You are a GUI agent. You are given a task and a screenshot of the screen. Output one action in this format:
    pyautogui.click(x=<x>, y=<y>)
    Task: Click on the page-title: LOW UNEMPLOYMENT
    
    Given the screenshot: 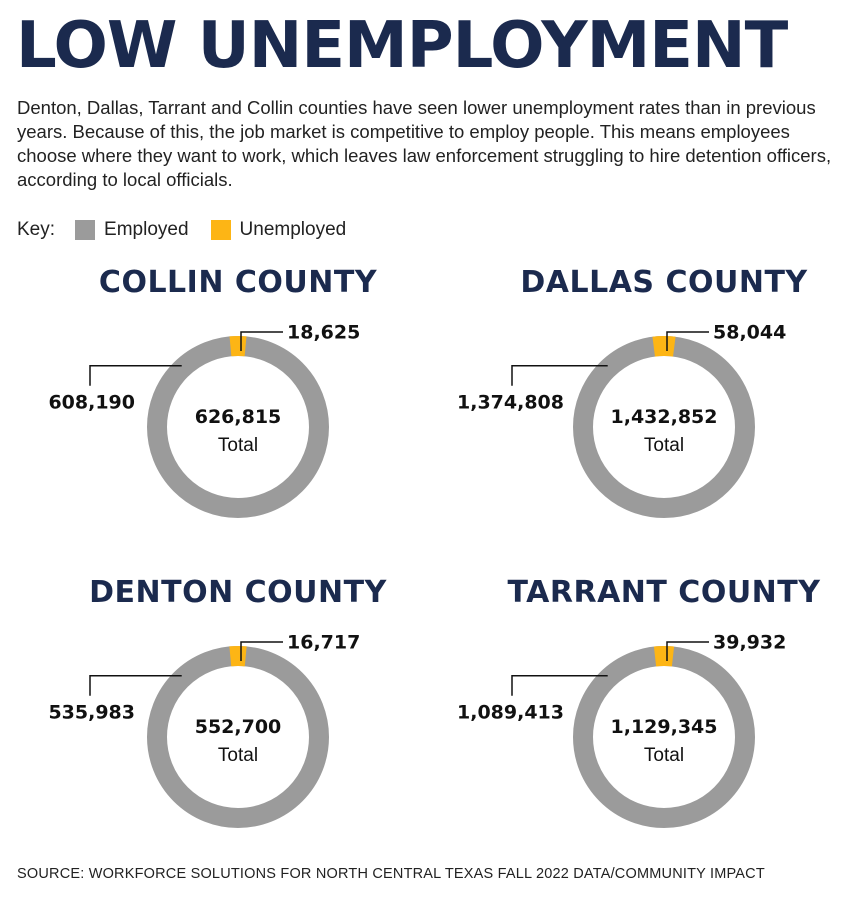 What is the action you would take?
    pyautogui.click(x=402, y=46)
    